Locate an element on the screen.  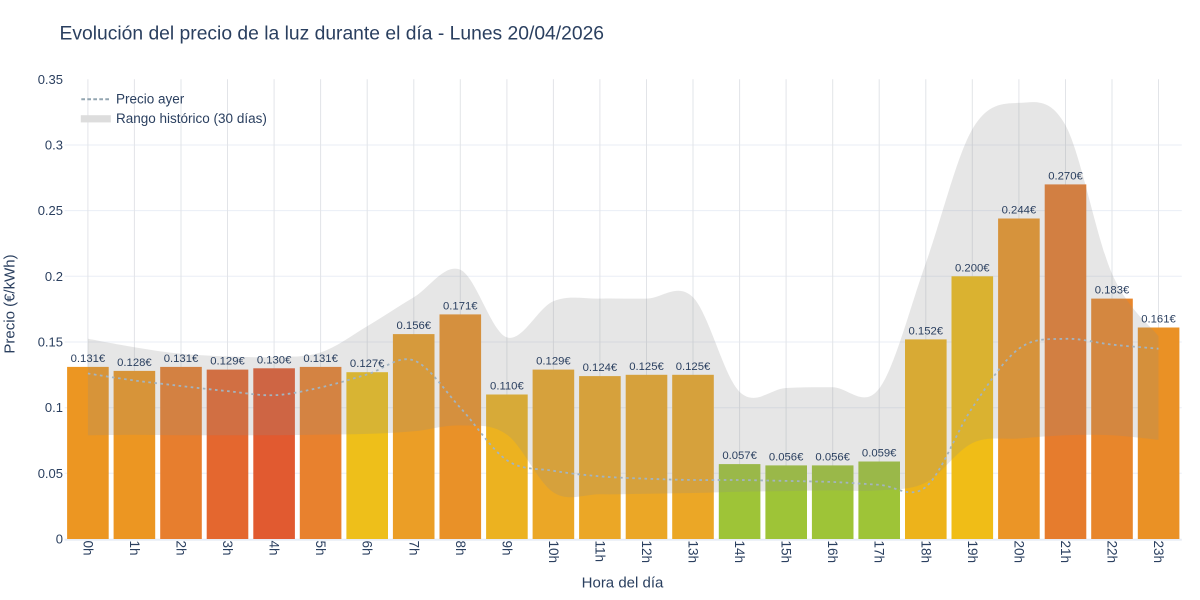
svg-text: 19h is located at coordinates (972, 552).